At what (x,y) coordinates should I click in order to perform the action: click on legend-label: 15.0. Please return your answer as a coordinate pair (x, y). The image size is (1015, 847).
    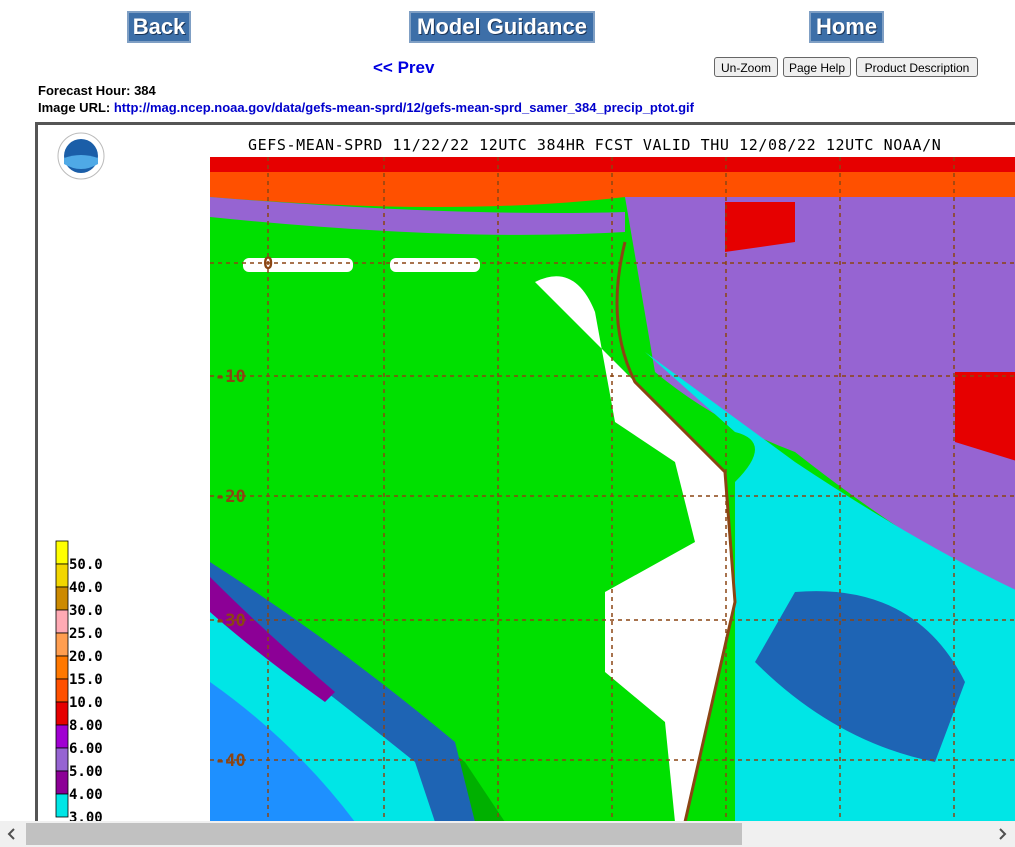
    Looking at the image, I should click on (86, 680).